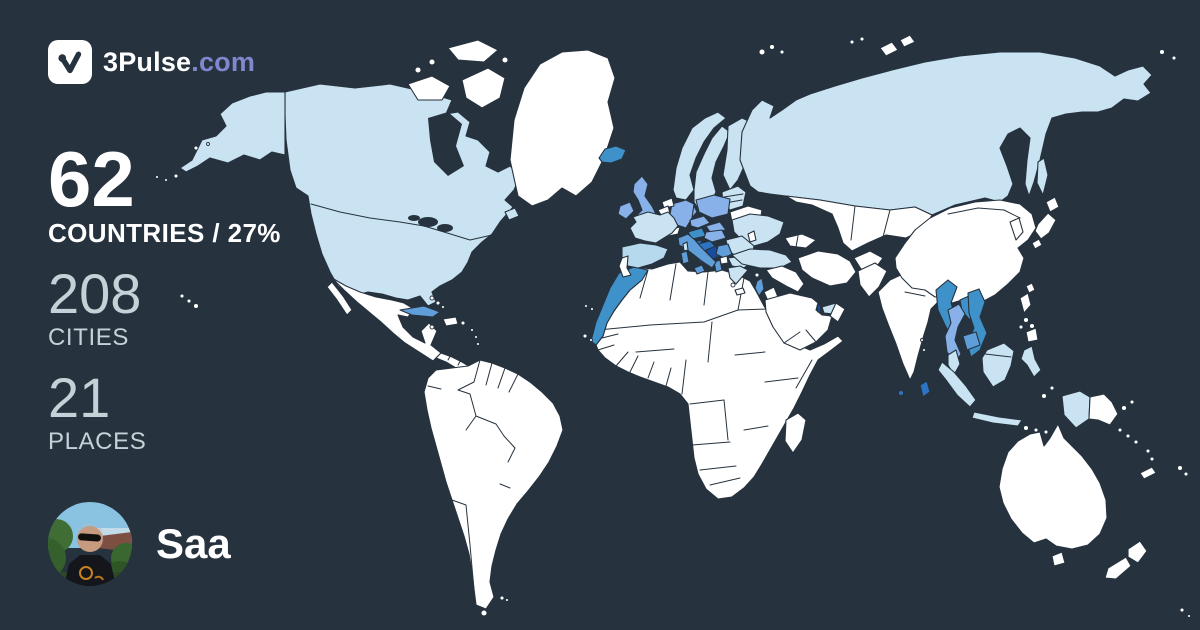 Image resolution: width=1200 pixels, height=630 pixels. Describe the element at coordinates (1042, 176) in the screenshot. I see `sakhalin-island` at that location.